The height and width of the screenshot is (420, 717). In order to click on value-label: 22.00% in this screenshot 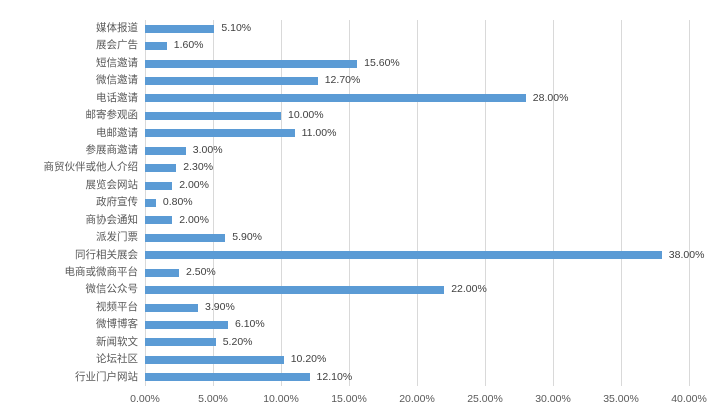, I will do `click(469, 289)`.